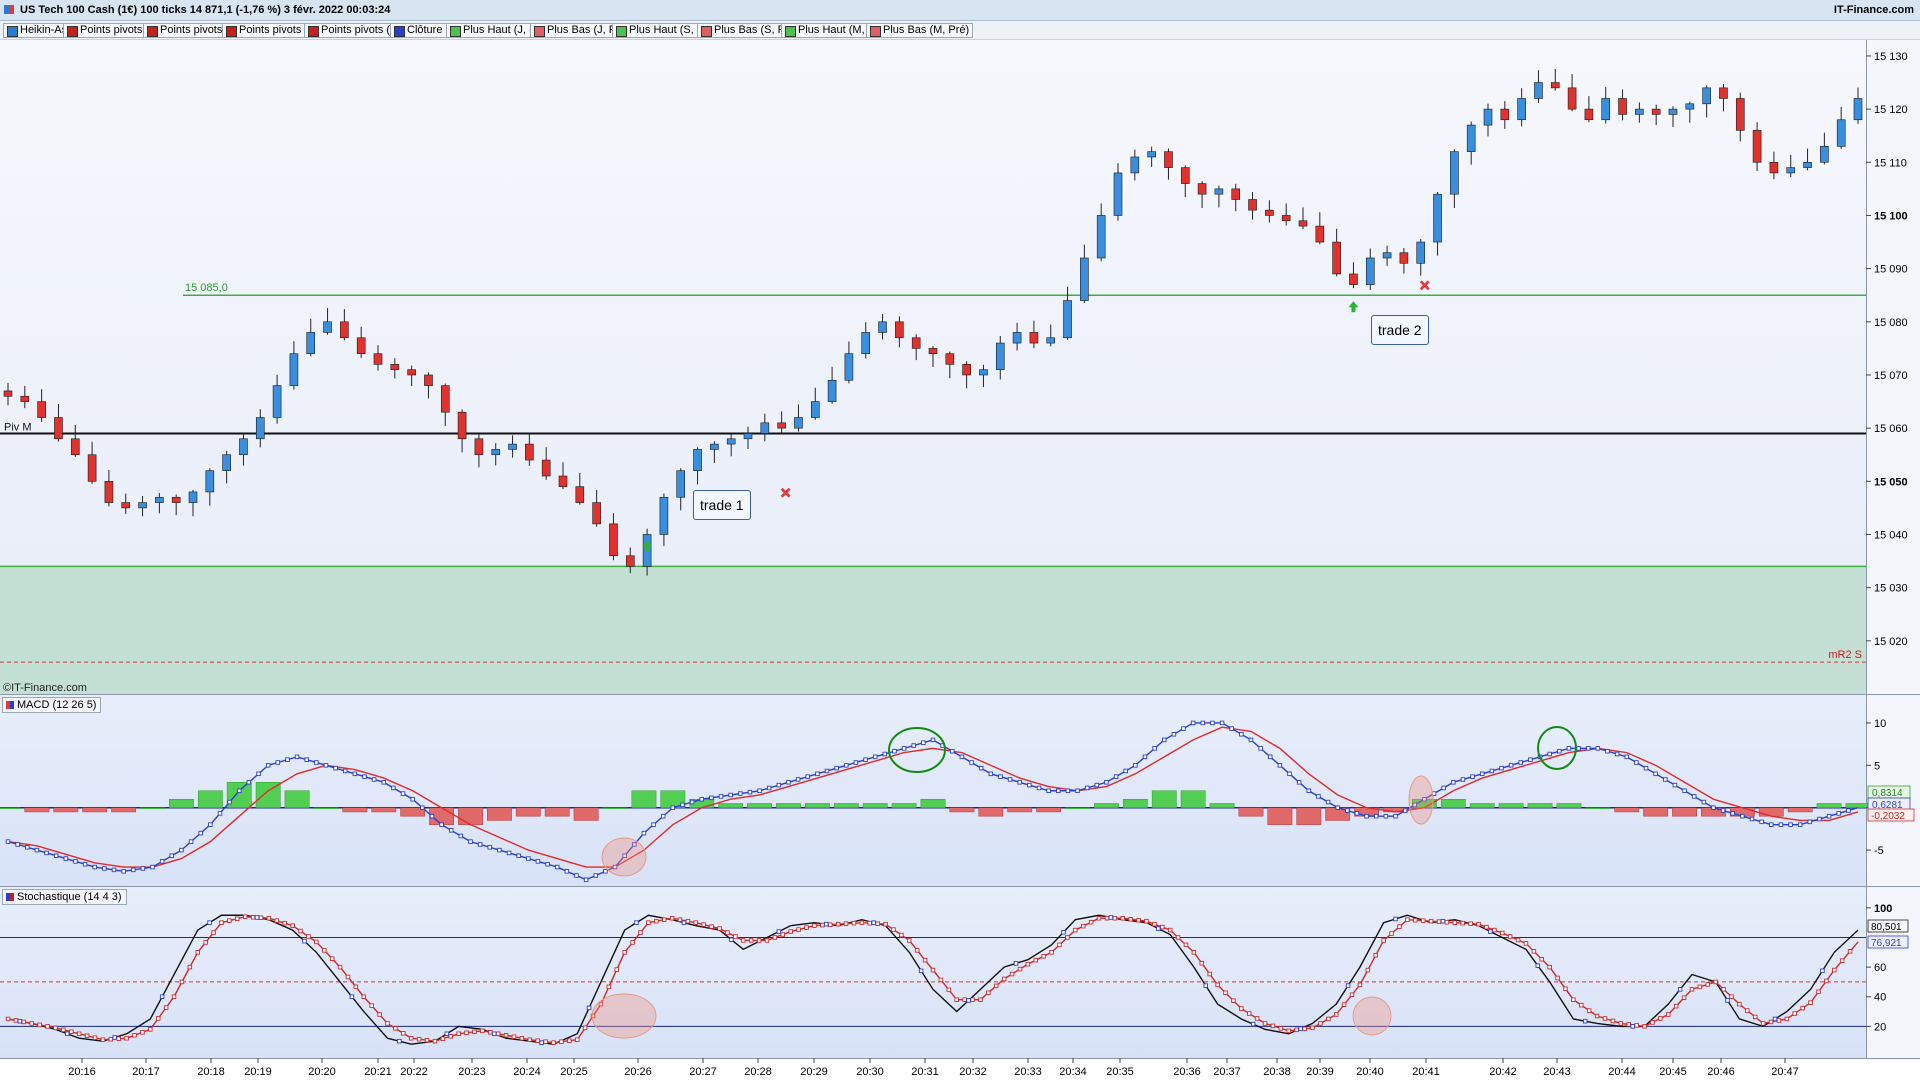 The height and width of the screenshot is (1080, 1920). I want to click on legend-item-12: Plus Bas (M, Pré), so click(920, 30).